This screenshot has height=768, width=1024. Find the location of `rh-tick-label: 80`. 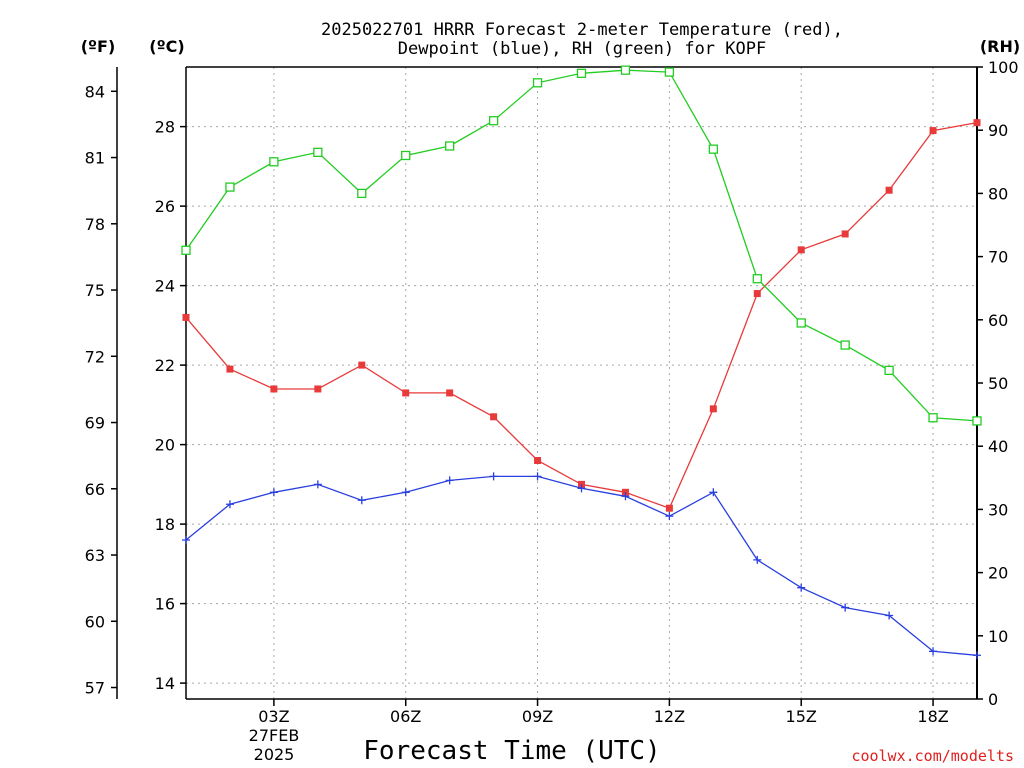

rh-tick-label: 80 is located at coordinates (998, 193).